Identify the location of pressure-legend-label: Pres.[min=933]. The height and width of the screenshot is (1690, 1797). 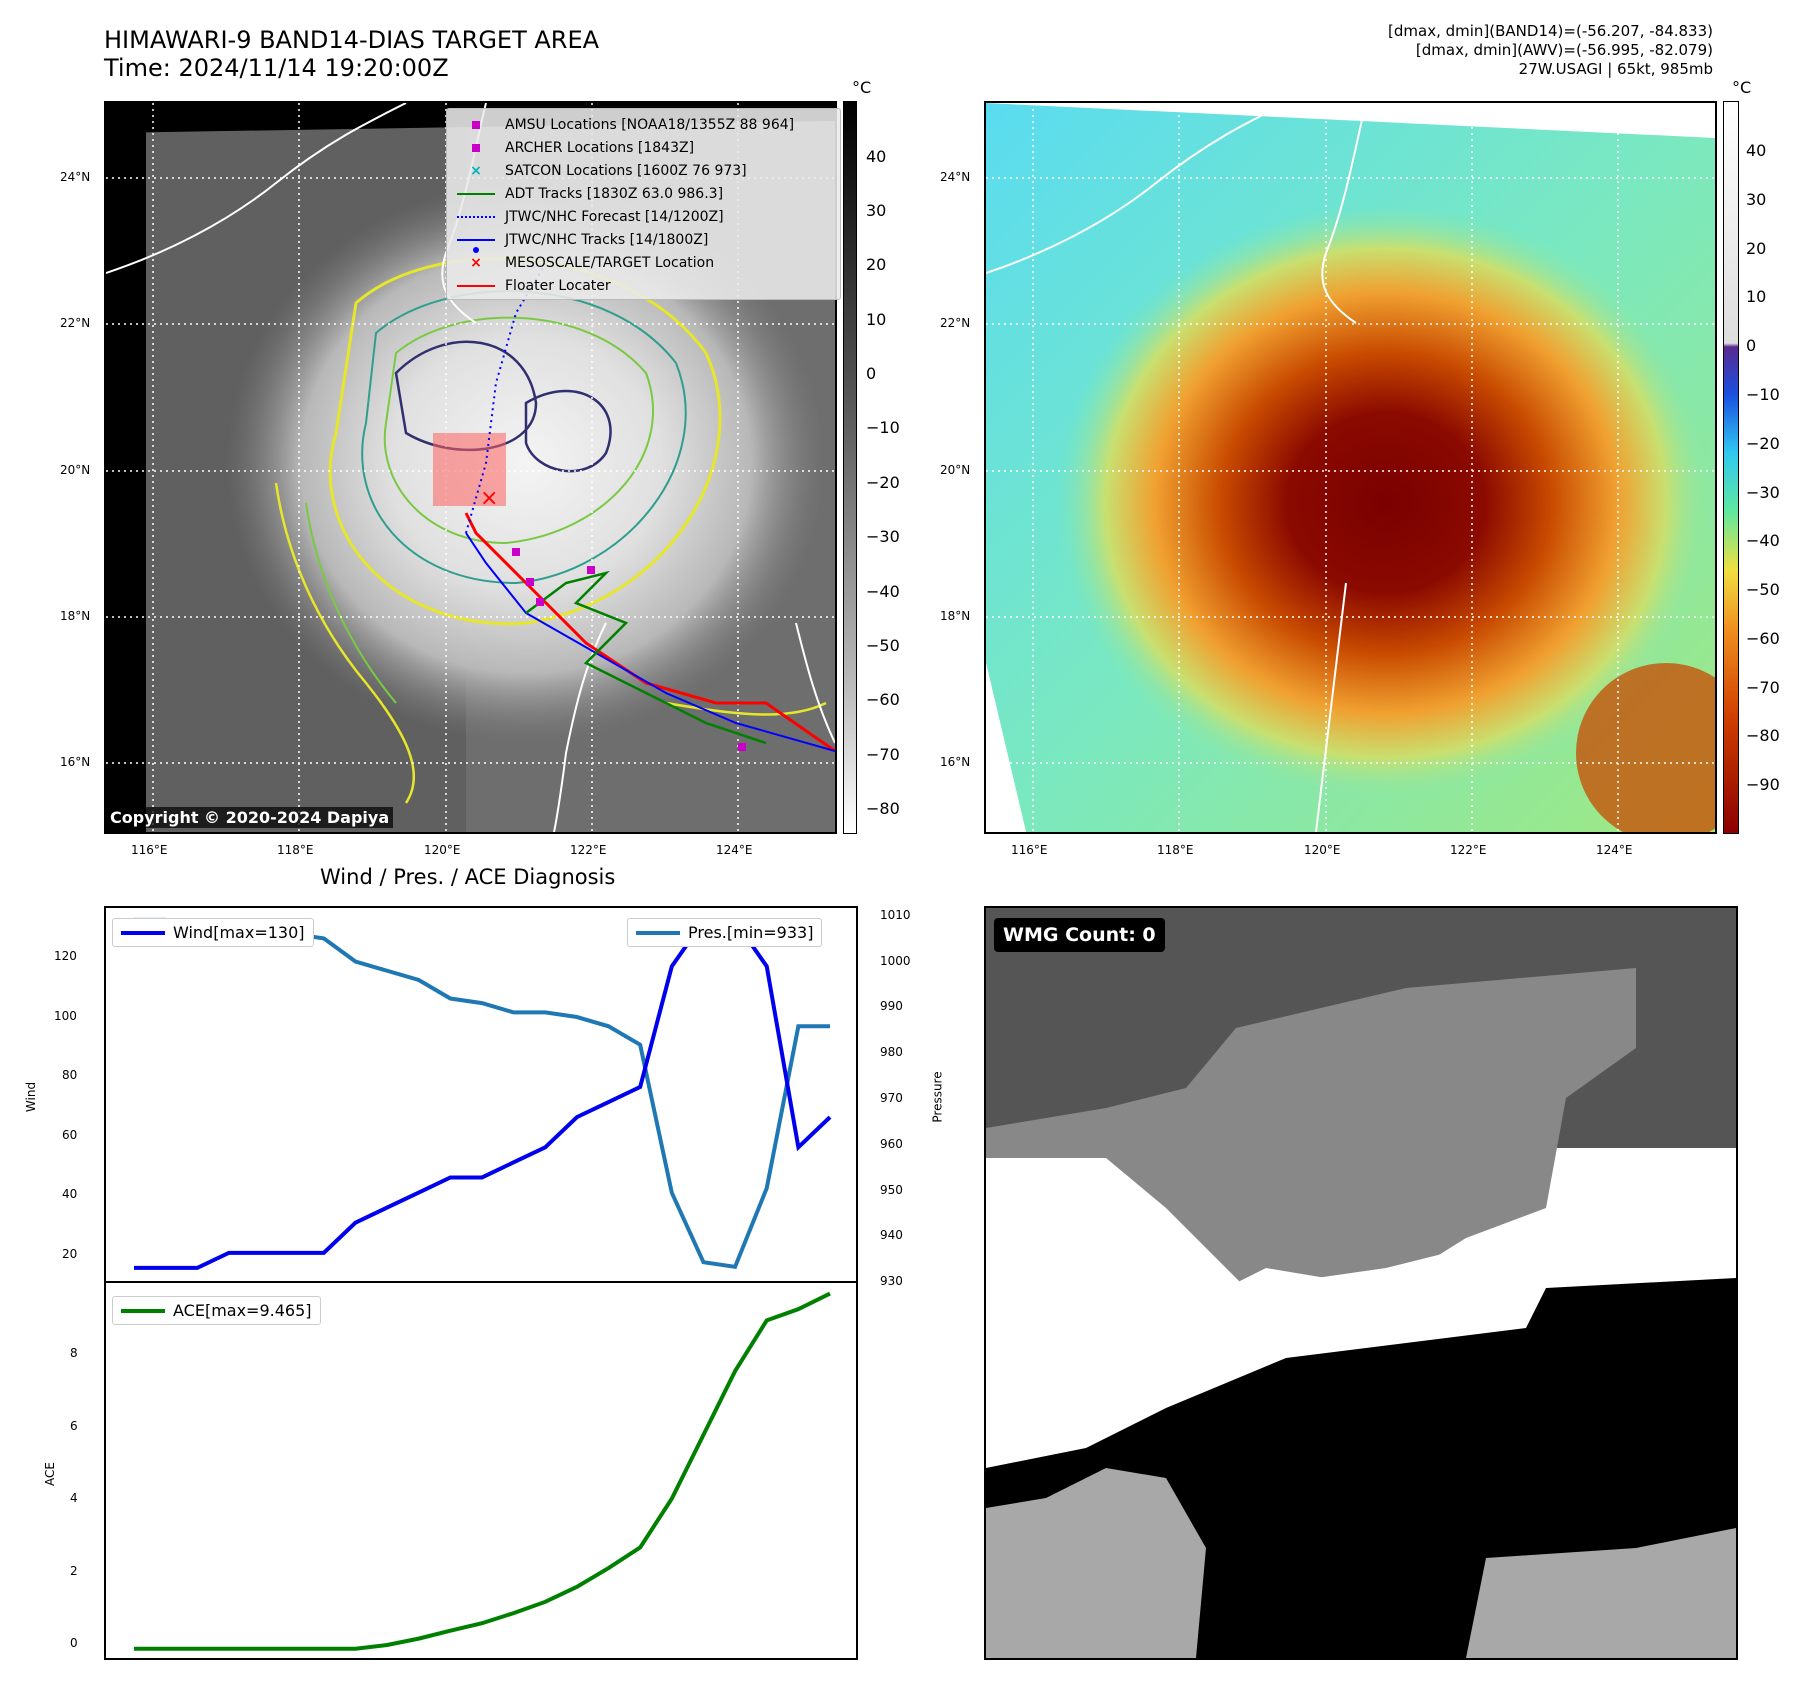
(751, 932).